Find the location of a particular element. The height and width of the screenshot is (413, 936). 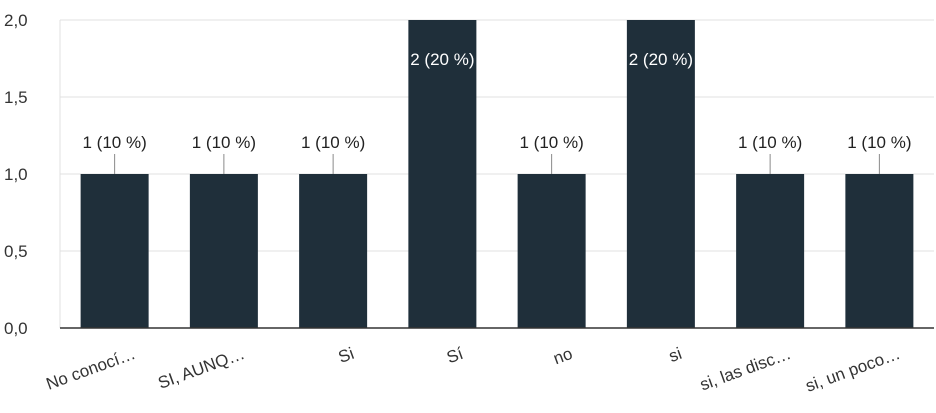

y-tick-label: 1,5 is located at coordinates (16, 97).